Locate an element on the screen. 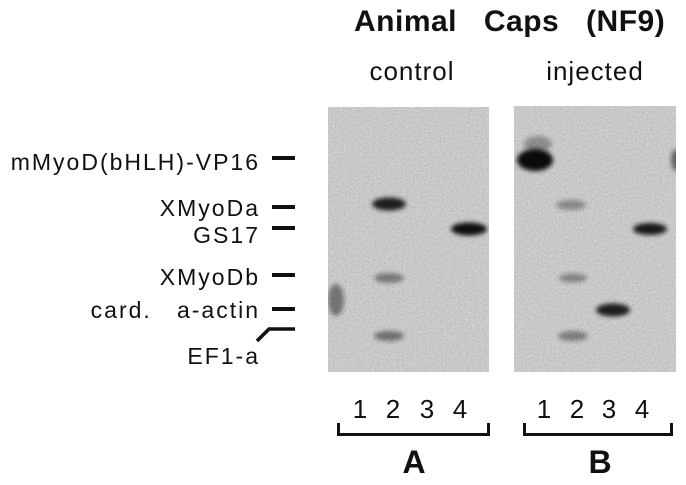 The height and width of the screenshot is (485, 686). row-label: EF1-a is located at coordinates (223, 356).